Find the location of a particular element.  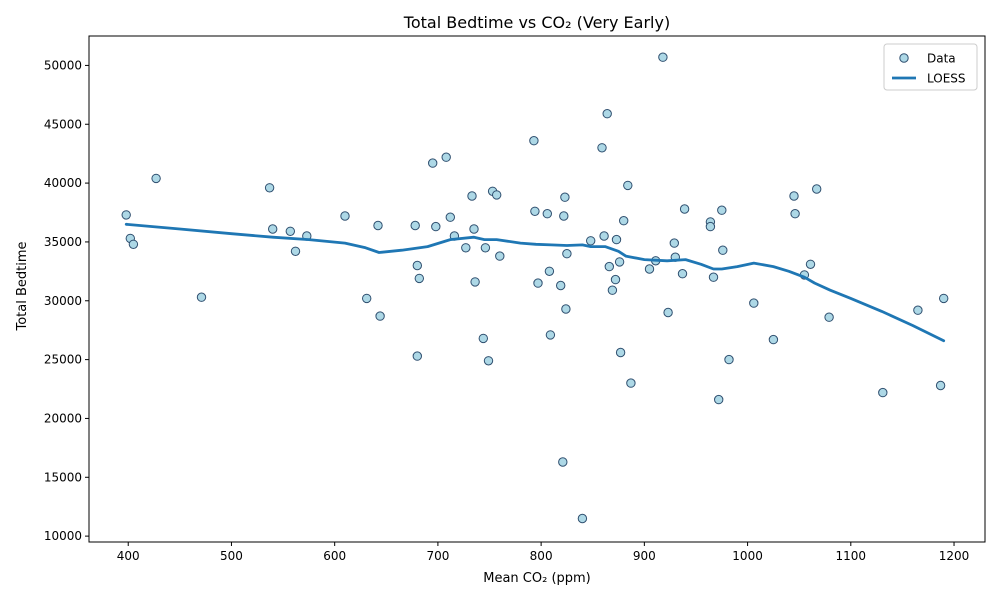

x-tick-label: 1000 is located at coordinates (747, 556).